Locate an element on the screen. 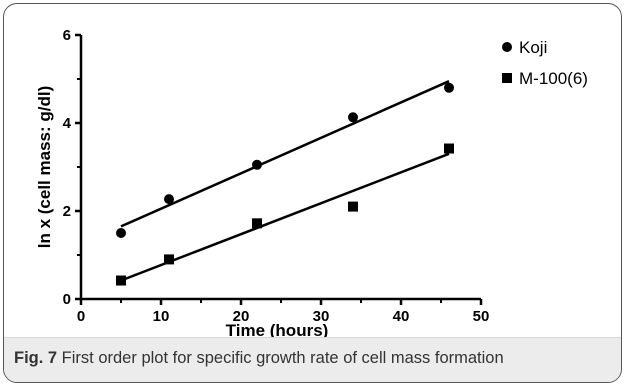 The height and width of the screenshot is (388, 627). y-tick-label: 2 is located at coordinates (67, 211).